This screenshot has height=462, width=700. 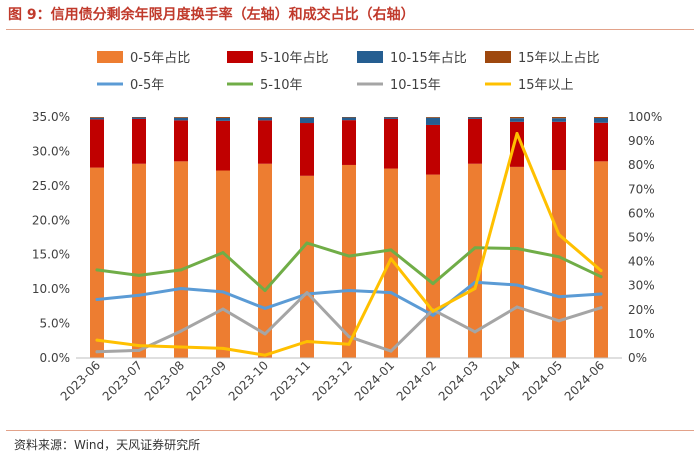 I want to click on y-right-tick-label: 0%, so click(x=637, y=358).